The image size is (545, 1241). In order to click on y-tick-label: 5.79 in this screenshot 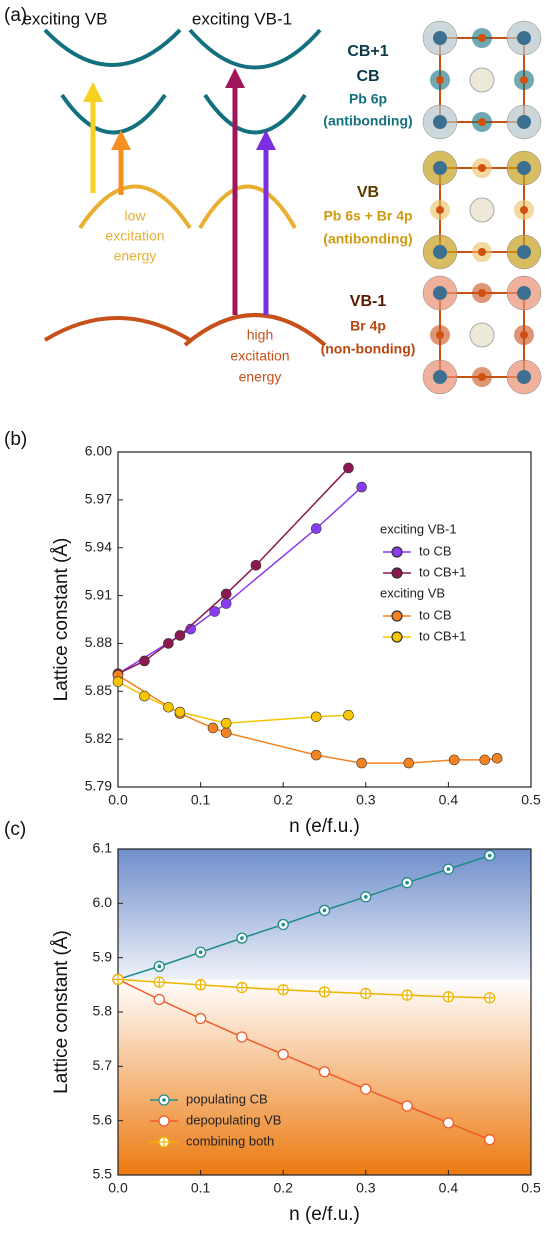, I will do `click(98, 786)`.